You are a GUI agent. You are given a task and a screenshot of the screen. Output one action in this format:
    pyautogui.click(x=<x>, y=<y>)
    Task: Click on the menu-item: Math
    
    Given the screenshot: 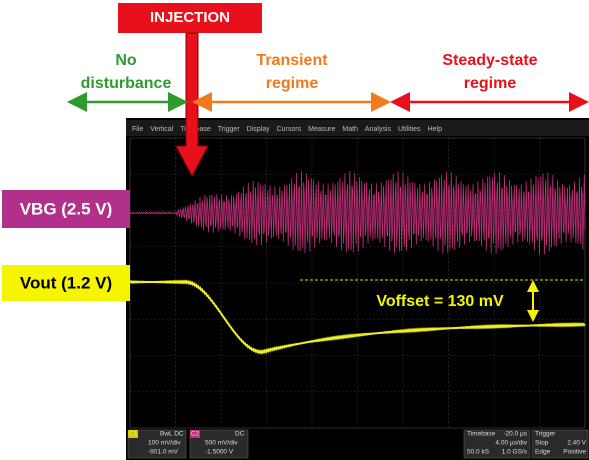 What is the action you would take?
    pyautogui.click(x=350, y=129)
    